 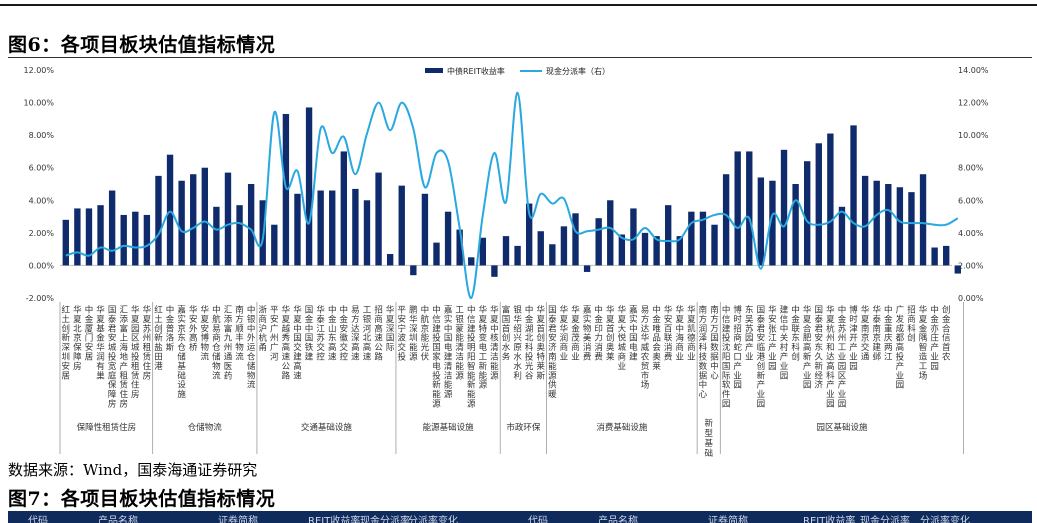 I want to click on y-left-tick-label: 2.00%, so click(x=42, y=233).